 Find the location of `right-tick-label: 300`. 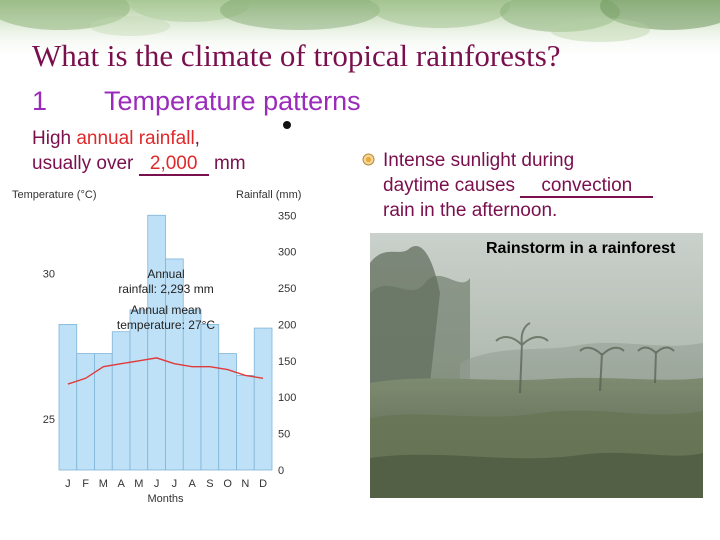

right-tick-label: 300 is located at coordinates (287, 253).